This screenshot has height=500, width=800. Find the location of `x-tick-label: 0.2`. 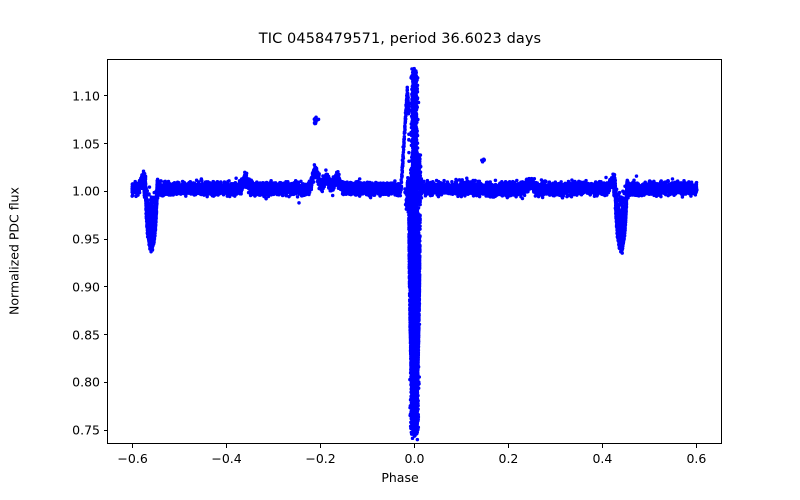

x-tick-label: 0.2 is located at coordinates (508, 458).